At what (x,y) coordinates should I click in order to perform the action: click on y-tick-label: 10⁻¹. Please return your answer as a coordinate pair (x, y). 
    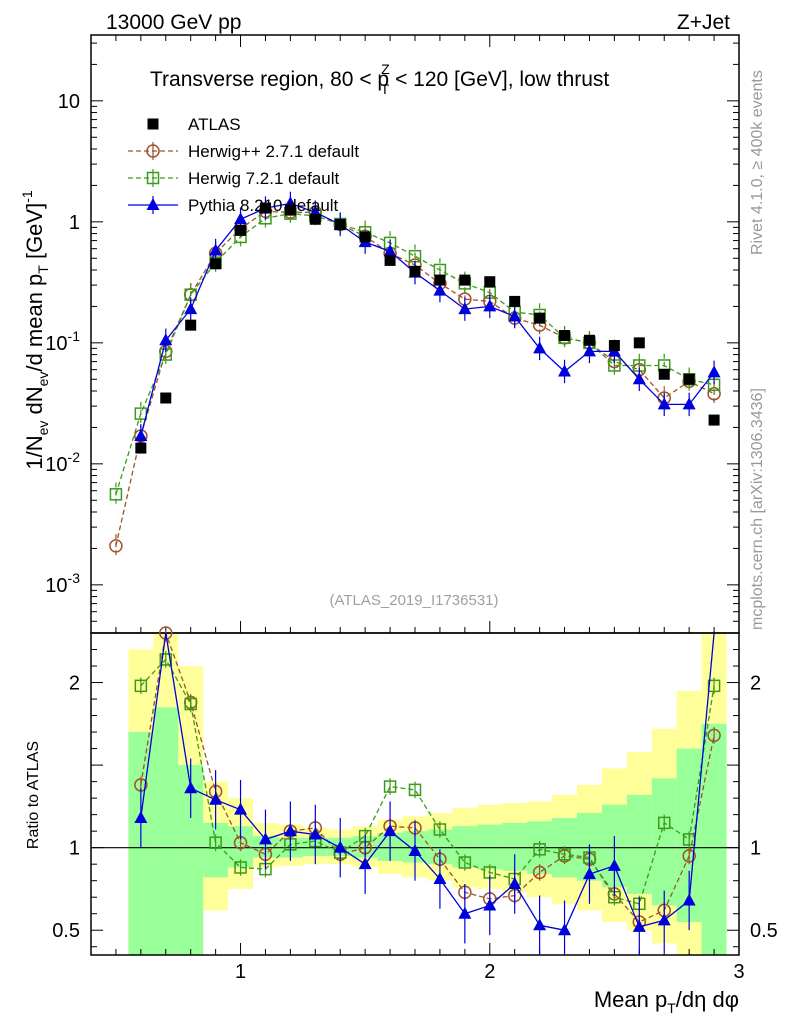
    Looking at the image, I should click on (62, 341).